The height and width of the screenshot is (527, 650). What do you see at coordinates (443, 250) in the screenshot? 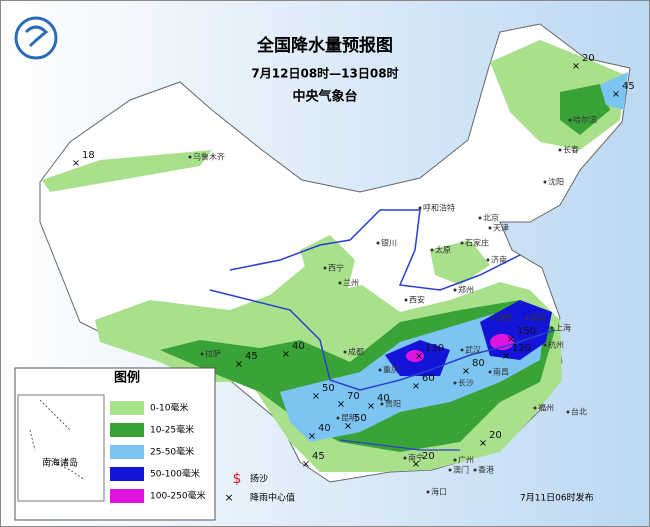
I see `city-label: 太原` at bounding box center [443, 250].